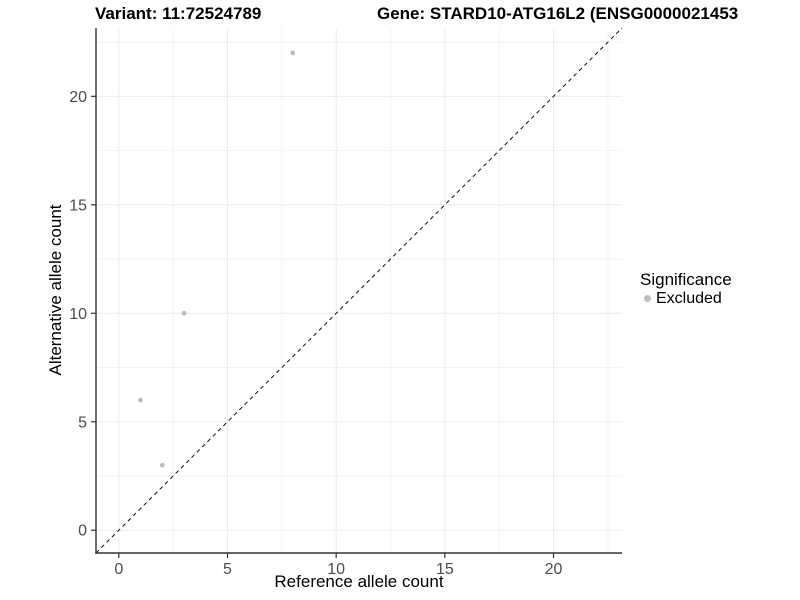  What do you see at coordinates (78, 97) in the screenshot?
I see `y-tick-label: 20` at bounding box center [78, 97].